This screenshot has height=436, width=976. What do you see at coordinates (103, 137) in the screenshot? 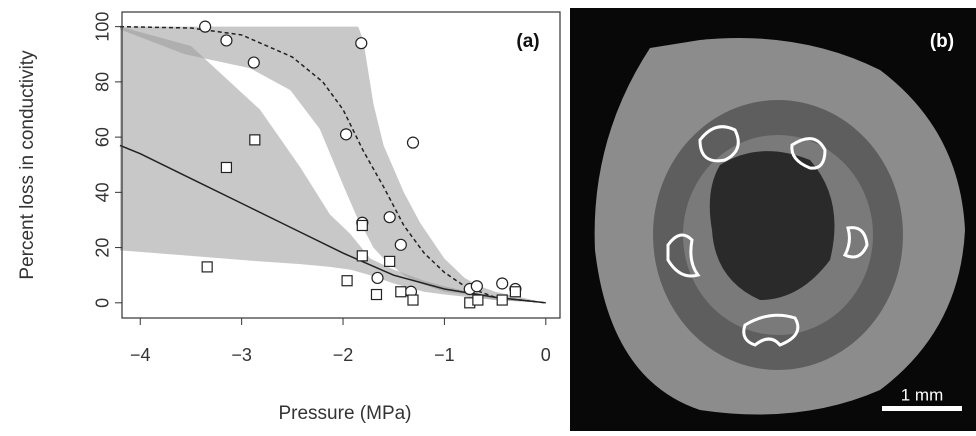
I see `y-tick-label: 60` at bounding box center [103, 137].